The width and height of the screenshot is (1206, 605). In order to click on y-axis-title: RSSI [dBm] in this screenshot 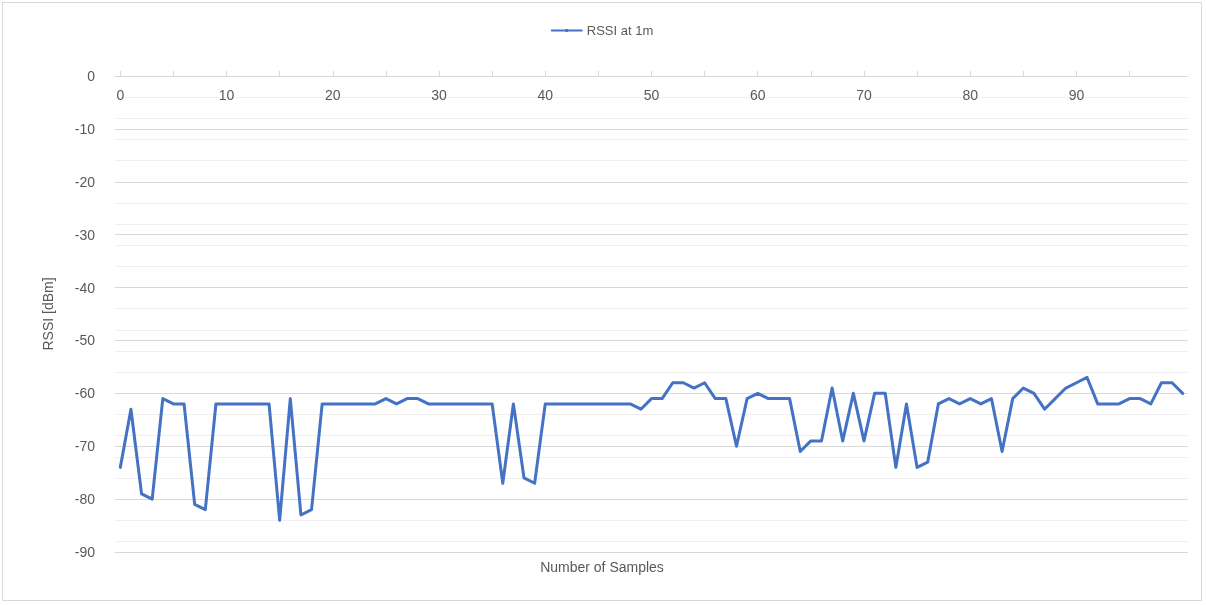, I will do `click(48, 314)`.